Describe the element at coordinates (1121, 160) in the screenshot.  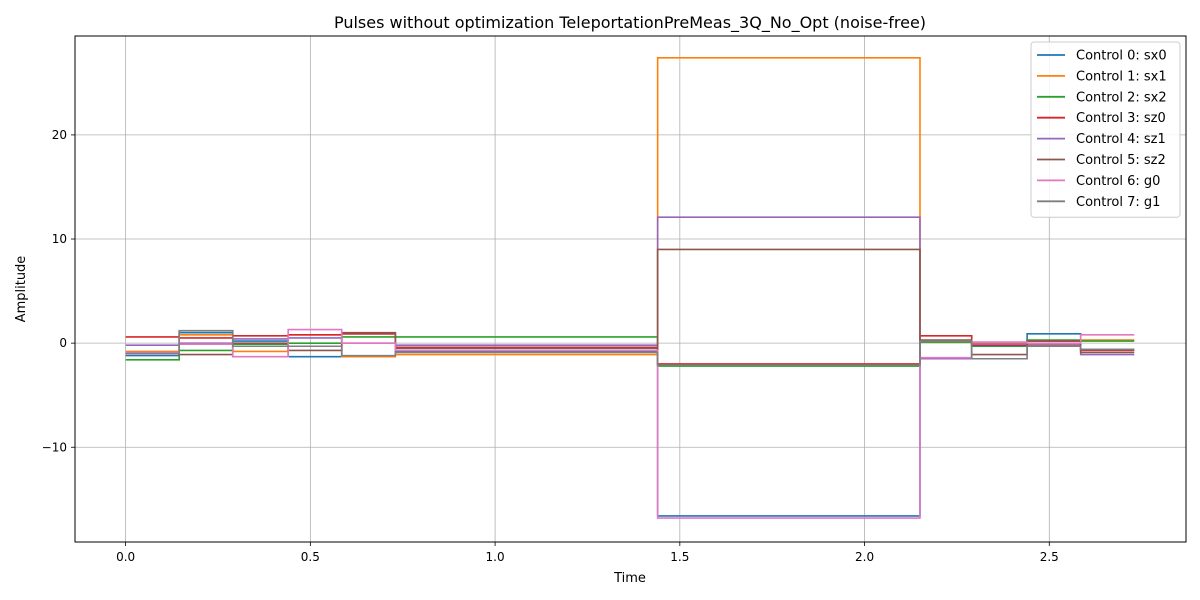
I see `legend-label-control-5: Control 5: sz2` at that location.